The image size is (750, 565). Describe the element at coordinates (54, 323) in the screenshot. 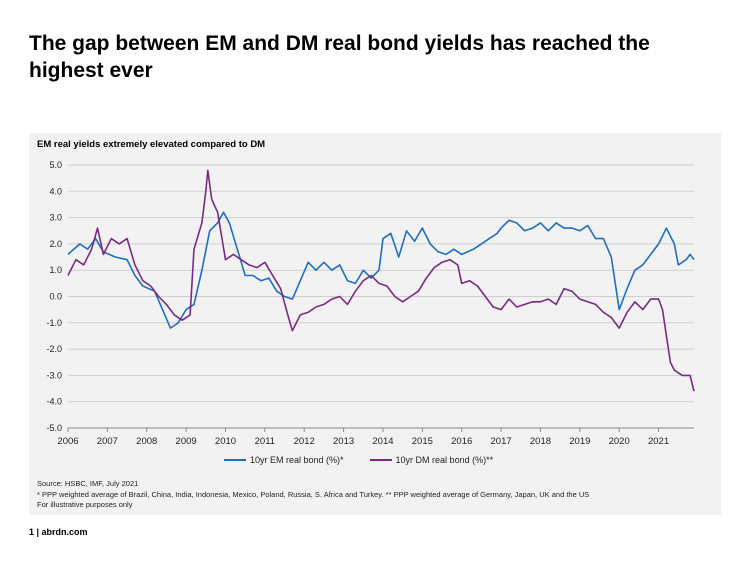

I see `y-tick-label: -1.0` at that location.